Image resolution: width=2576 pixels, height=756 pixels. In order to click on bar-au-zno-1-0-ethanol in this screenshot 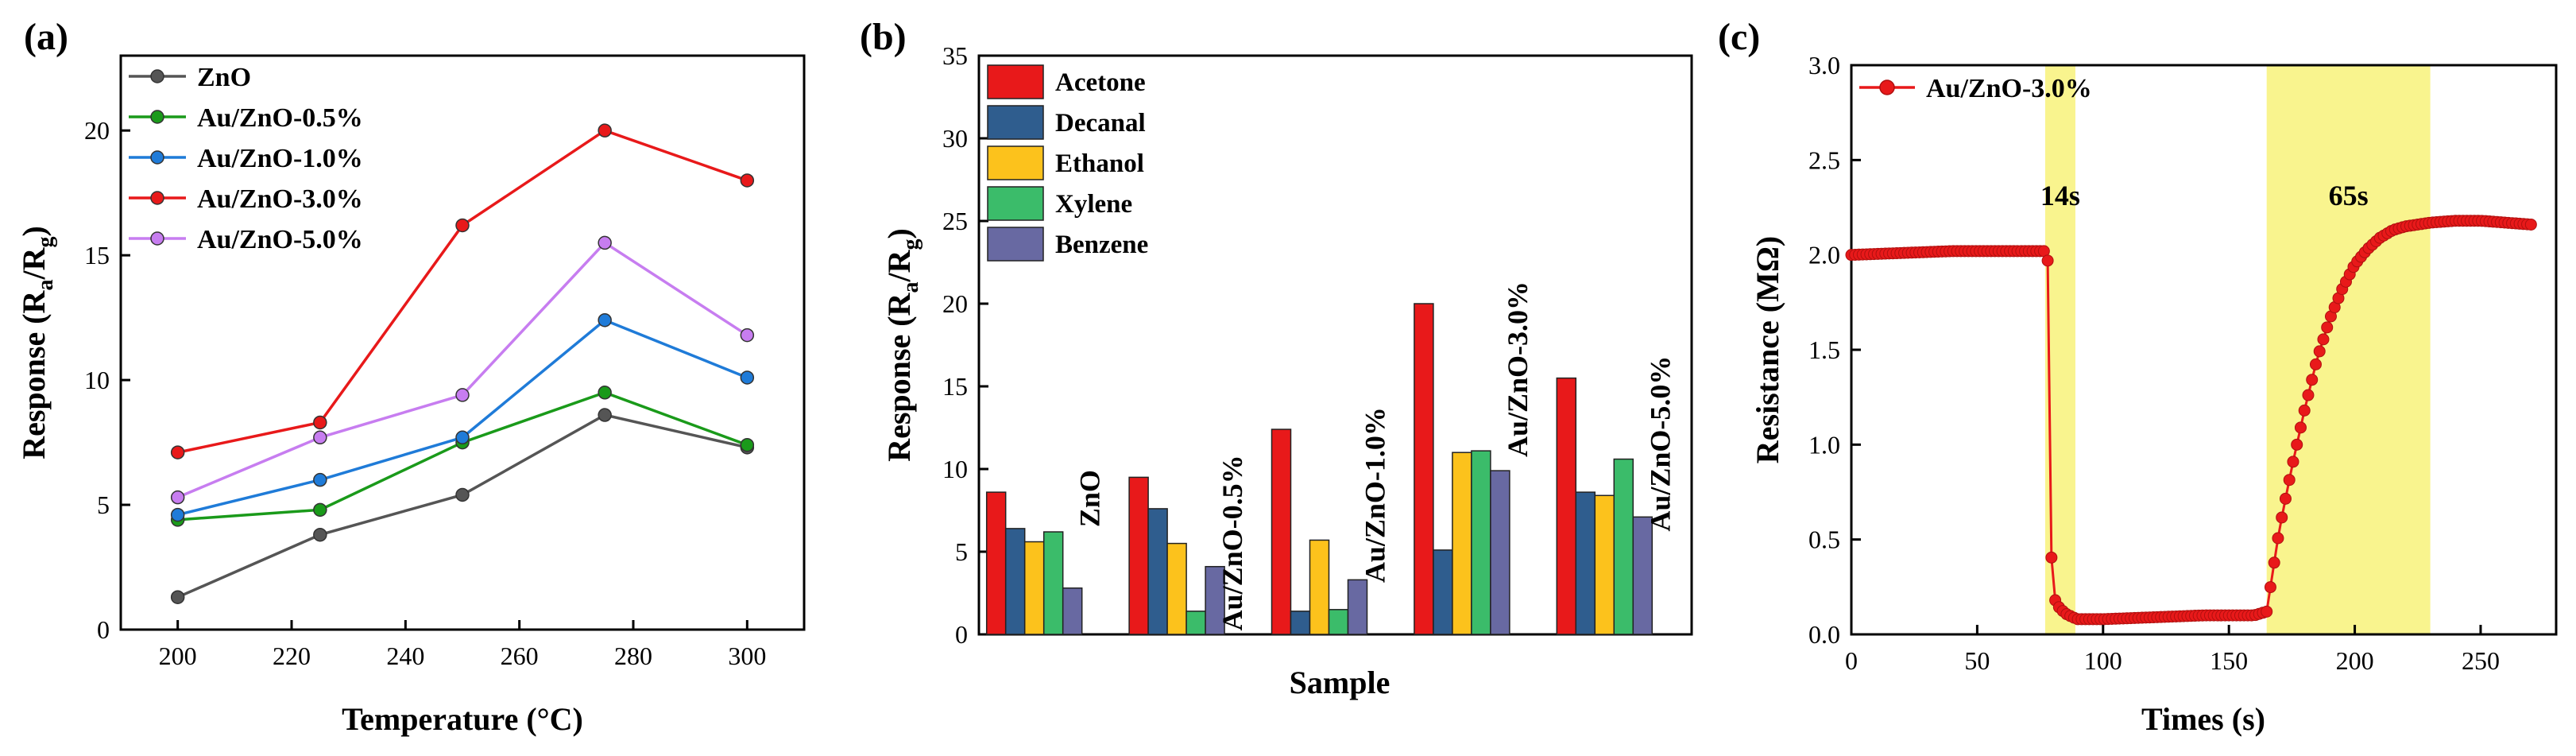, I will do `click(1319, 587)`.